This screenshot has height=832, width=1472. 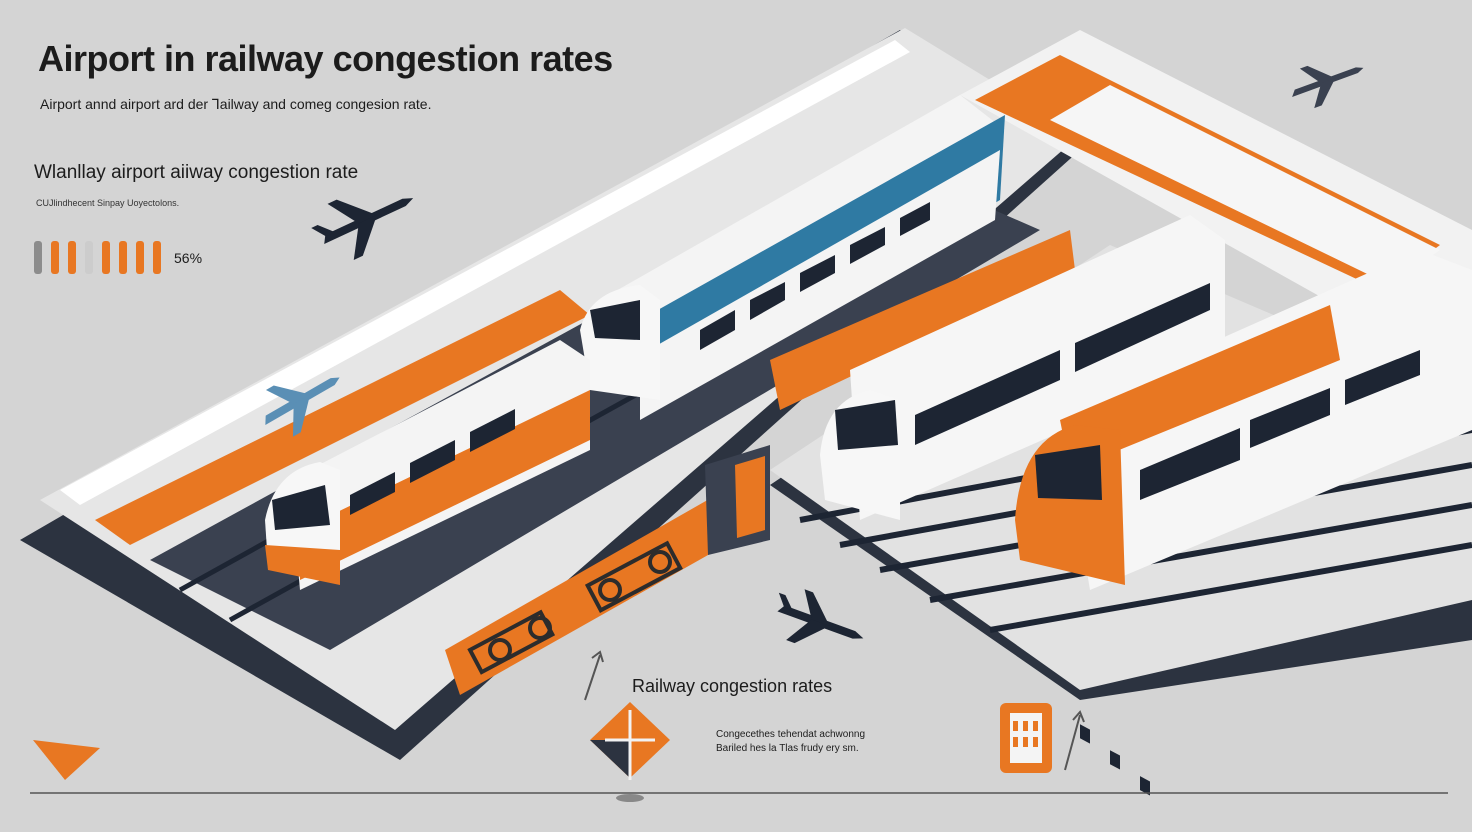 I want to click on gauge-value: 56%, so click(x=188, y=258).